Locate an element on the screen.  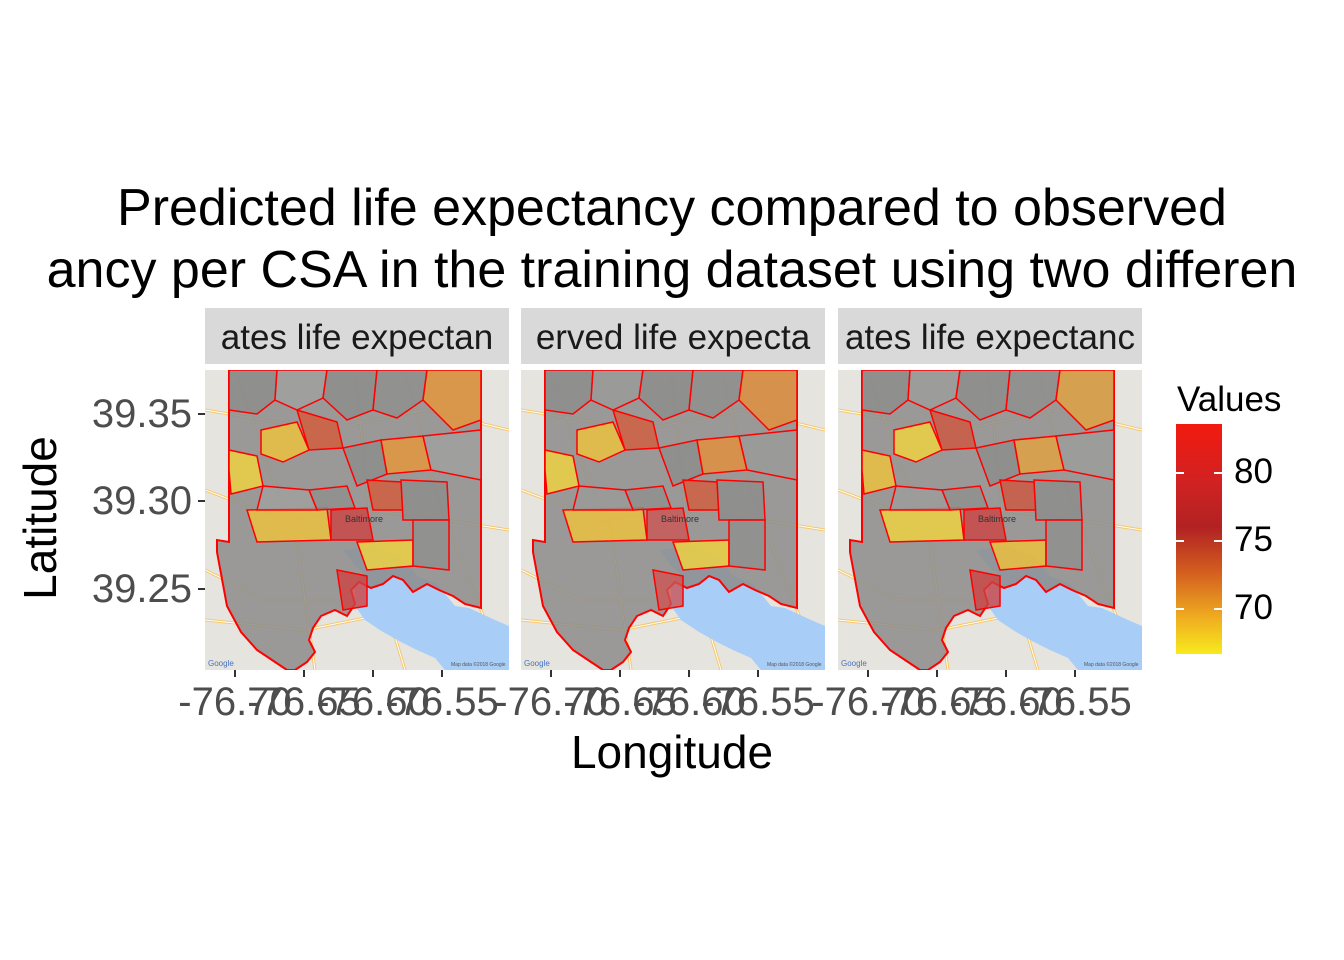
map-panel-1: Baltimore Google Map data ©2018 Google is located at coordinates (357, 520).